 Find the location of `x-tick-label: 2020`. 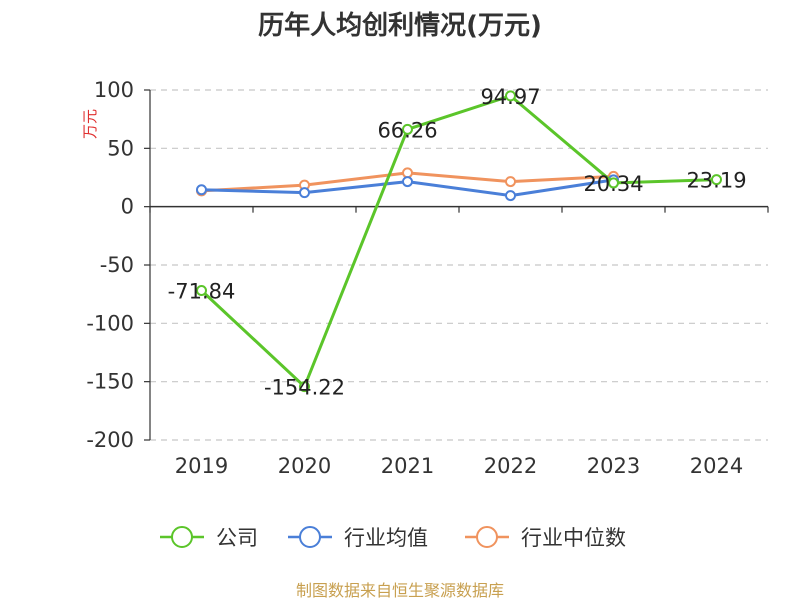

x-tick-label: 2020 is located at coordinates (304, 466).